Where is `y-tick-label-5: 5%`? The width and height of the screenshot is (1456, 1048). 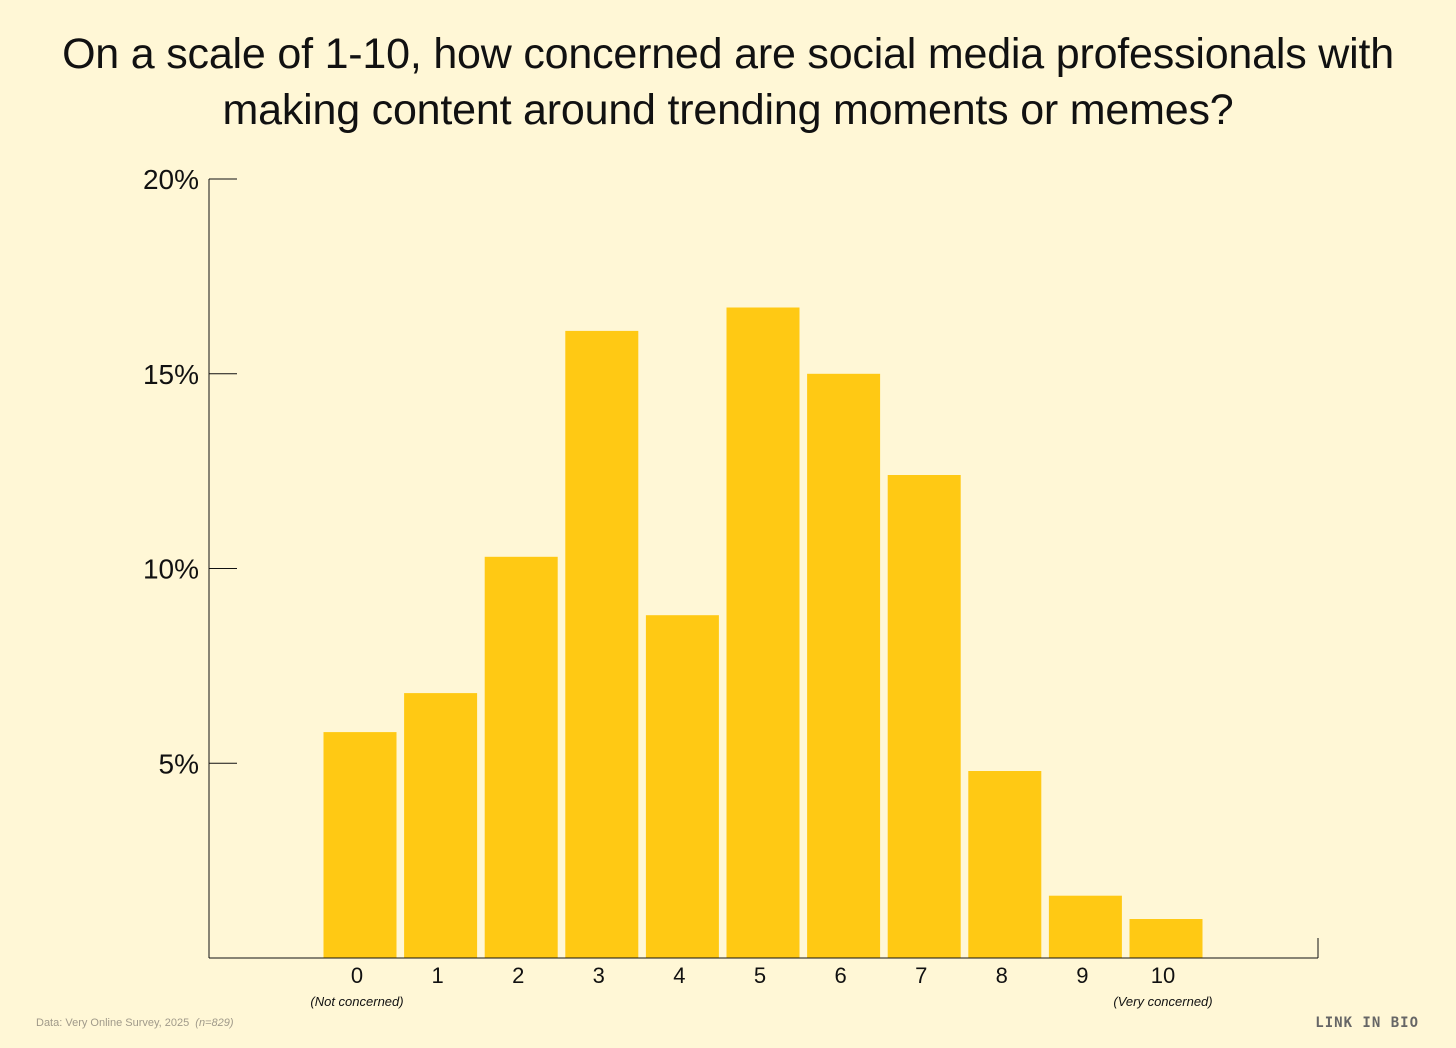 y-tick-label-5: 5% is located at coordinates (179, 763).